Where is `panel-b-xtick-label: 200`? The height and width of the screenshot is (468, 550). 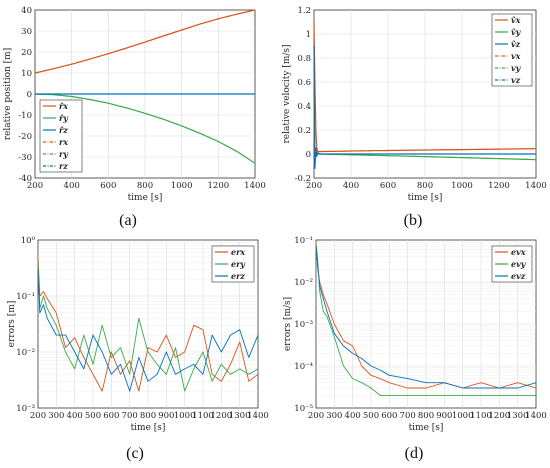 panel-b-xtick-label: 200 is located at coordinates (314, 186).